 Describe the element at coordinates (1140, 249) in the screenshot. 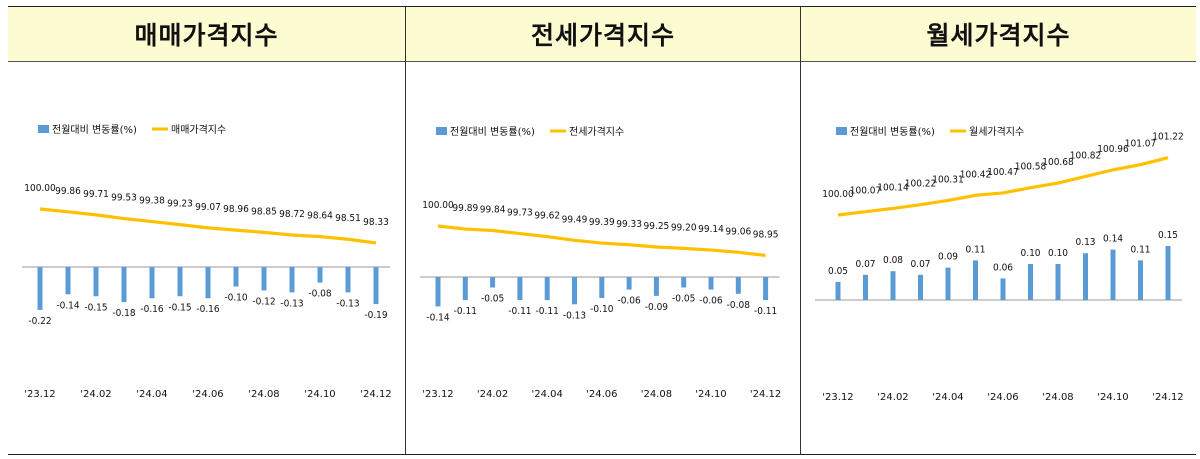

I see `bar-value-label: 0.11` at that location.